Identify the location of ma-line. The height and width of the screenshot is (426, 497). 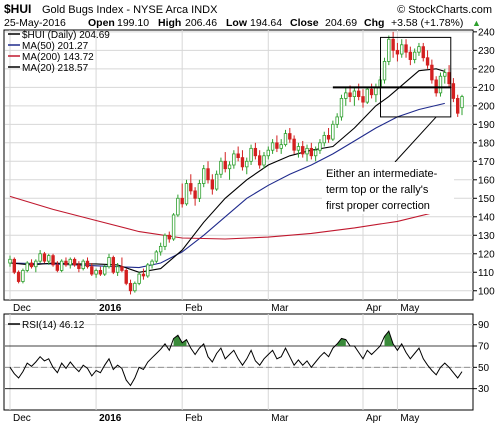
(227, 217).